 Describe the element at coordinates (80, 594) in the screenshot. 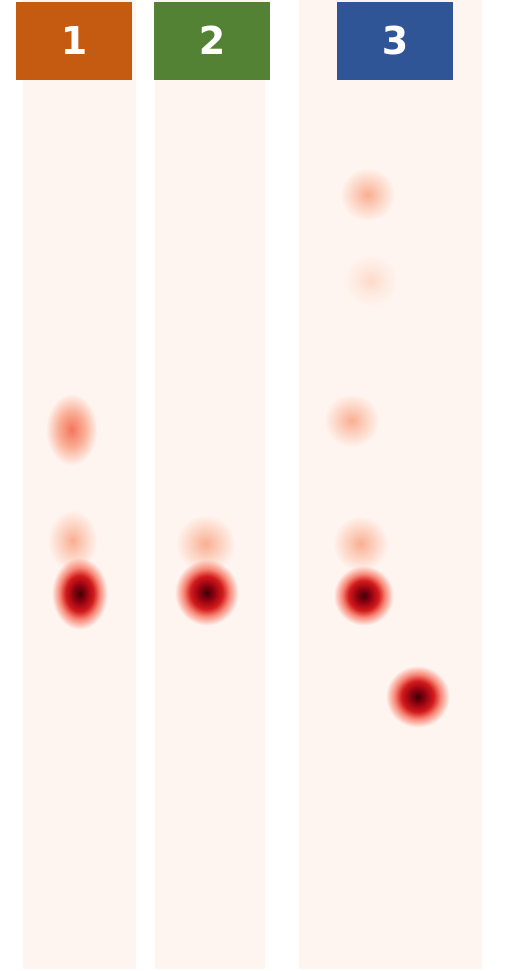

I see `lane-1-spot-lower` at that location.